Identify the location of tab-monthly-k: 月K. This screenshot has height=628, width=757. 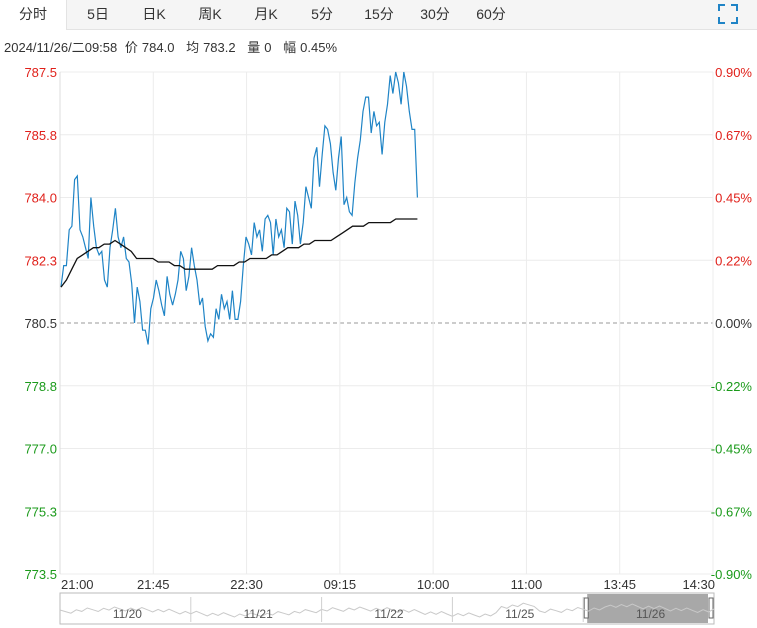
(266, 14).